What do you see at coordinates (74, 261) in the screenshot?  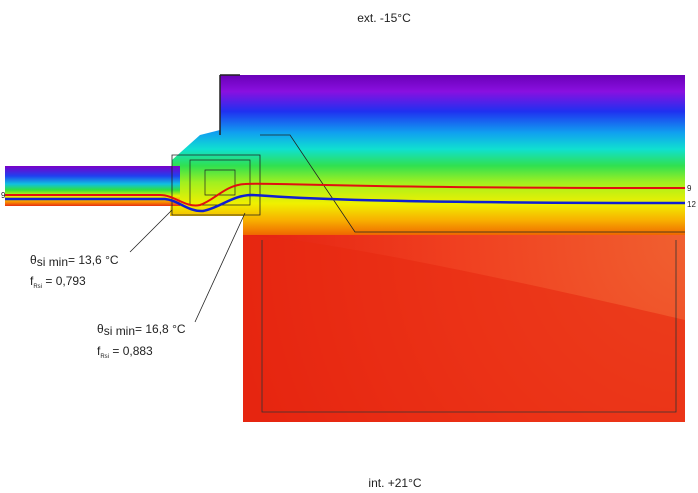 I see `annotation-theta: θsi min= 13,6 °C` at bounding box center [74, 261].